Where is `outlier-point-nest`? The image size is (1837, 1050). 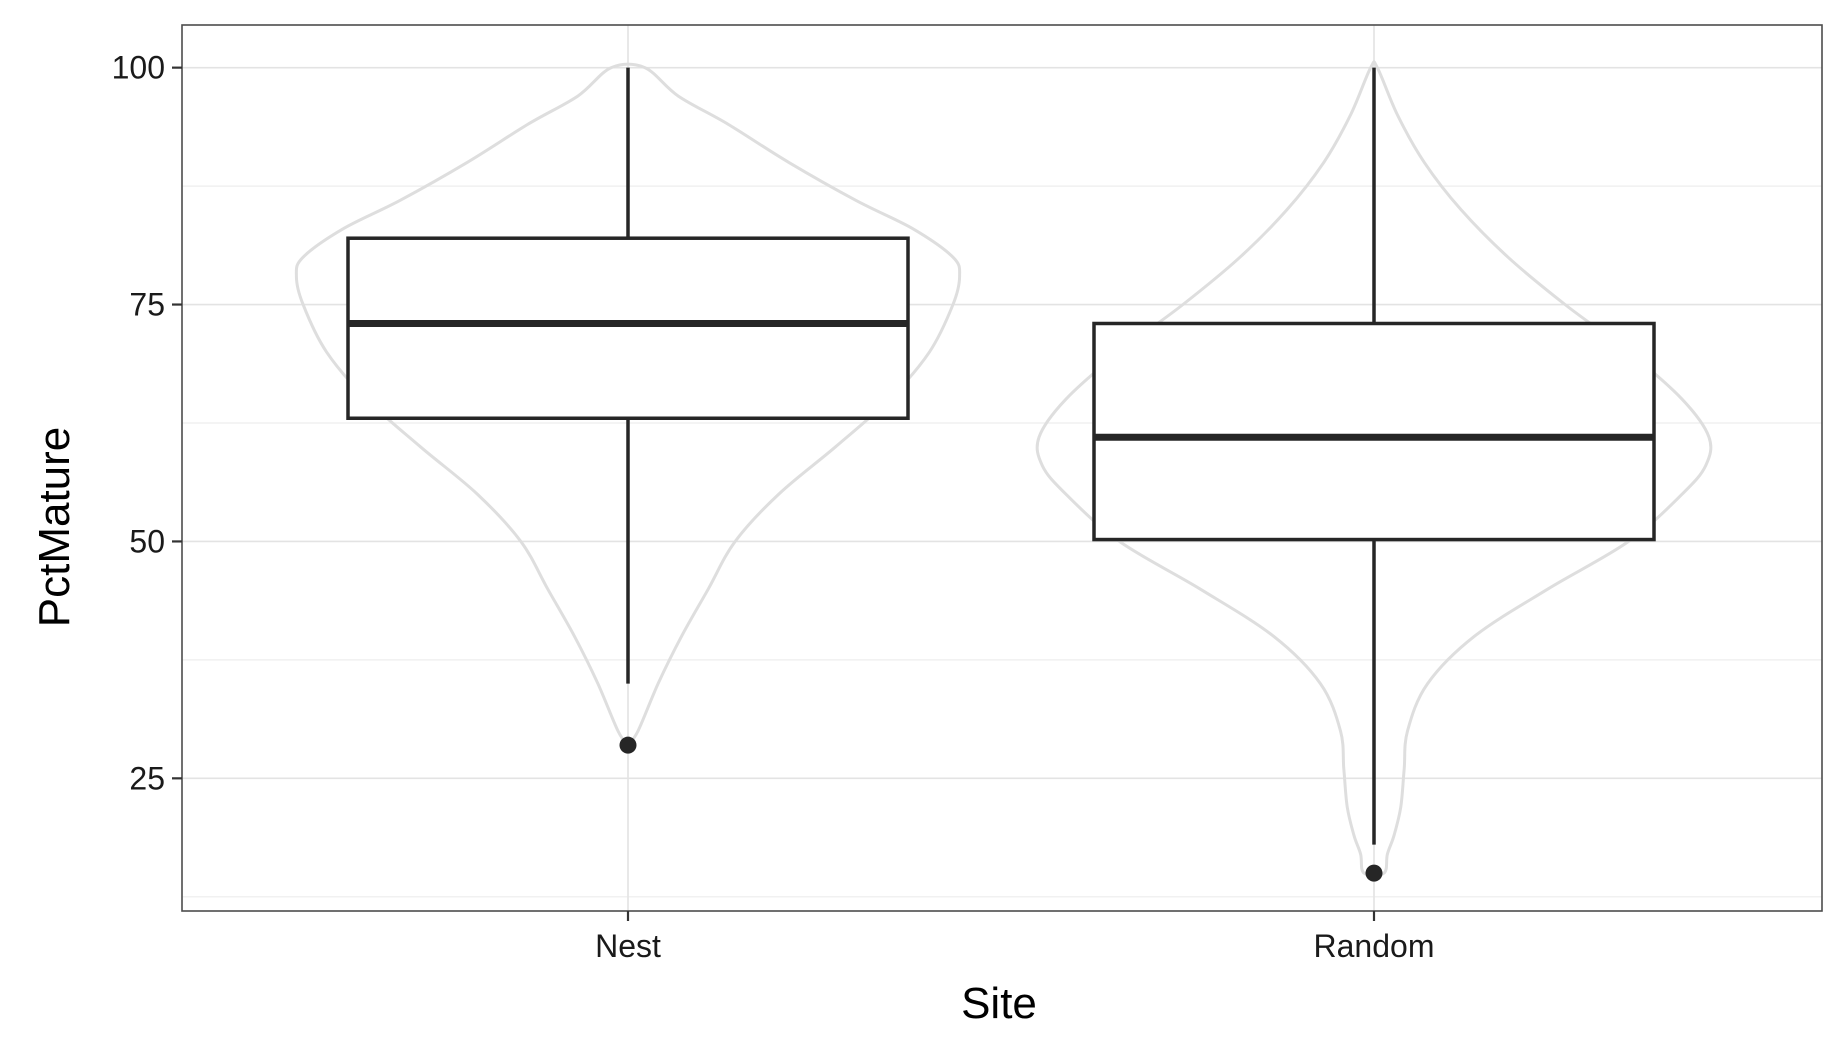 outlier-point-nest is located at coordinates (628, 745).